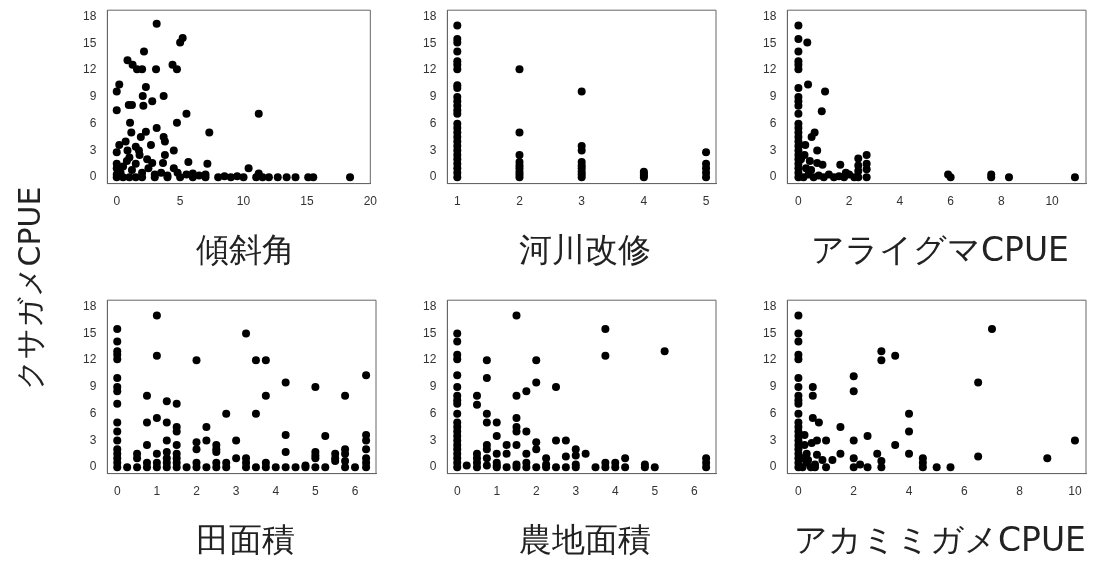  What do you see at coordinates (585, 540) in the screenshot?
I see `x-axis-title: 農地面積` at bounding box center [585, 540].